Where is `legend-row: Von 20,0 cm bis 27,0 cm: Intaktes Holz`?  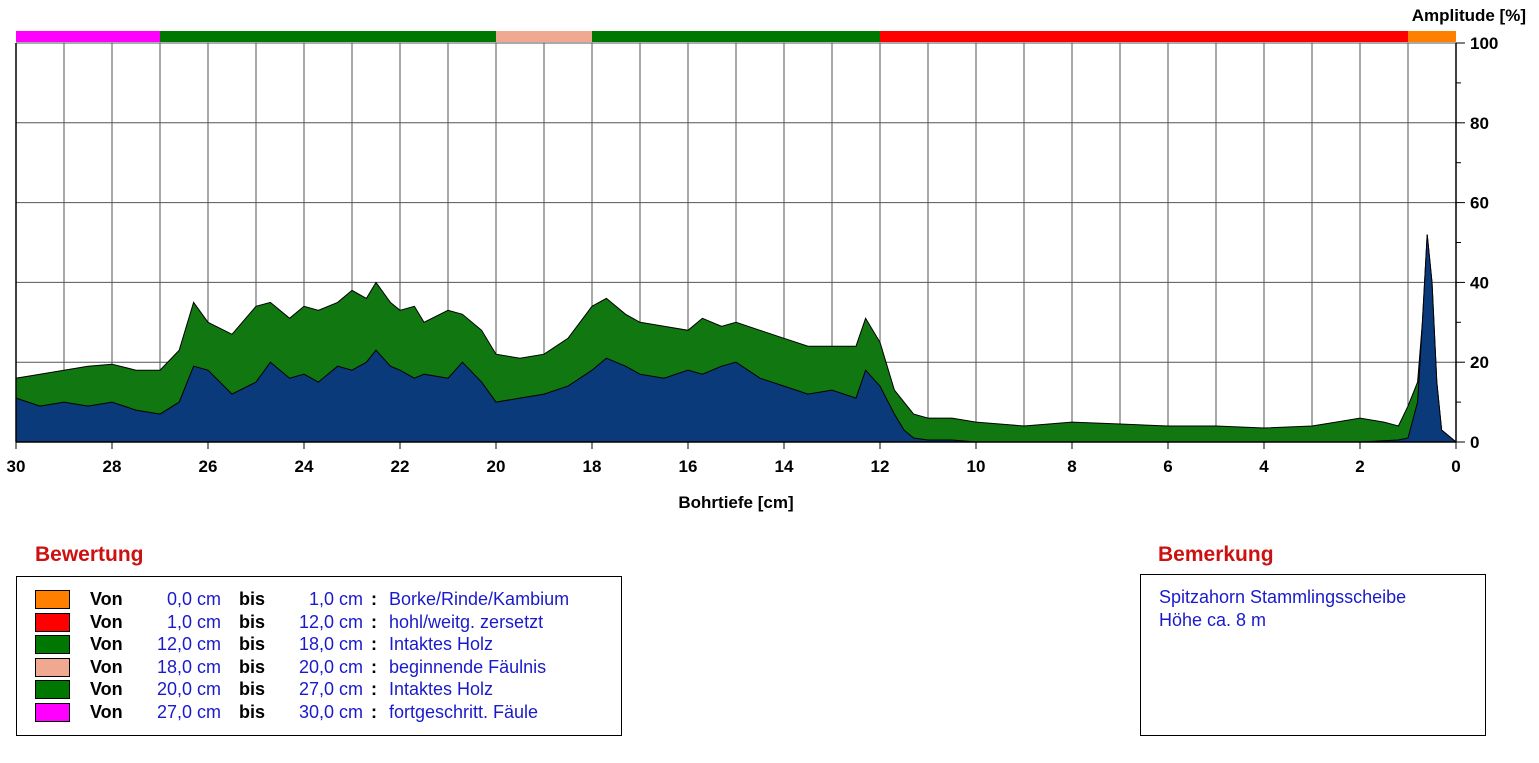
legend-row: Von 20,0 cm bis 27,0 cm: Intaktes Holz is located at coordinates (317, 689).